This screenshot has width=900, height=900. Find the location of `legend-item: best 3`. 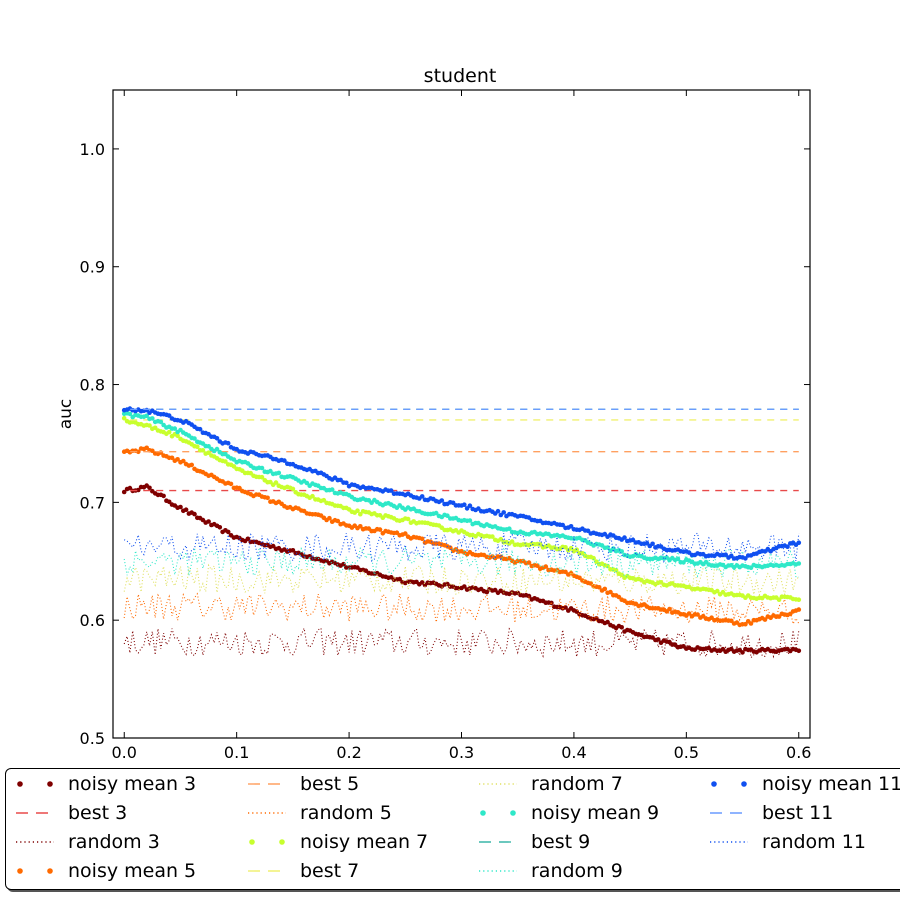

legend-item: best 3 is located at coordinates (70, 813).